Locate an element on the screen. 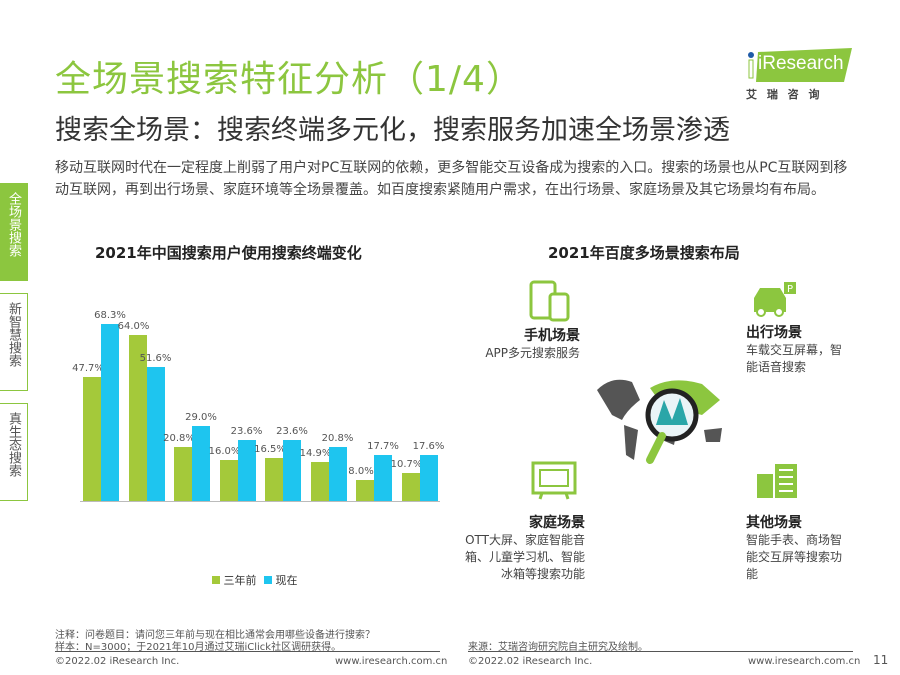 This screenshot has height=675, width=900. data-label: 8.0% is located at coordinates (361, 472).